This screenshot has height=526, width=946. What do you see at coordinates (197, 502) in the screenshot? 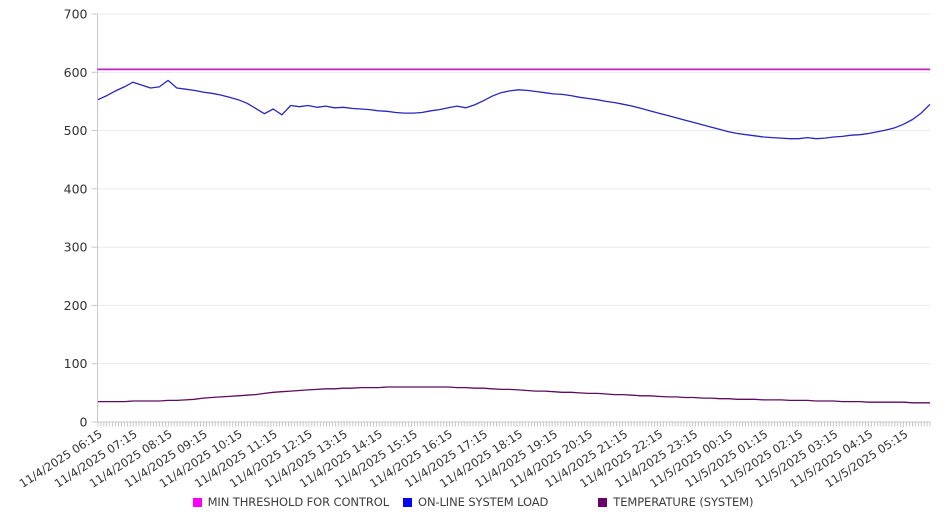
I see `legend-swatch-min-threshold-icon` at bounding box center [197, 502].